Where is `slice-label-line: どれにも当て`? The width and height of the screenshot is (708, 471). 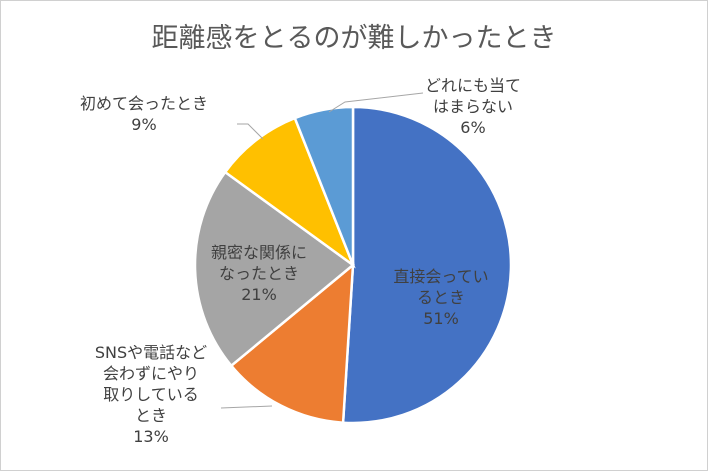
slice-label-line: どれにも当て is located at coordinates (473, 85).